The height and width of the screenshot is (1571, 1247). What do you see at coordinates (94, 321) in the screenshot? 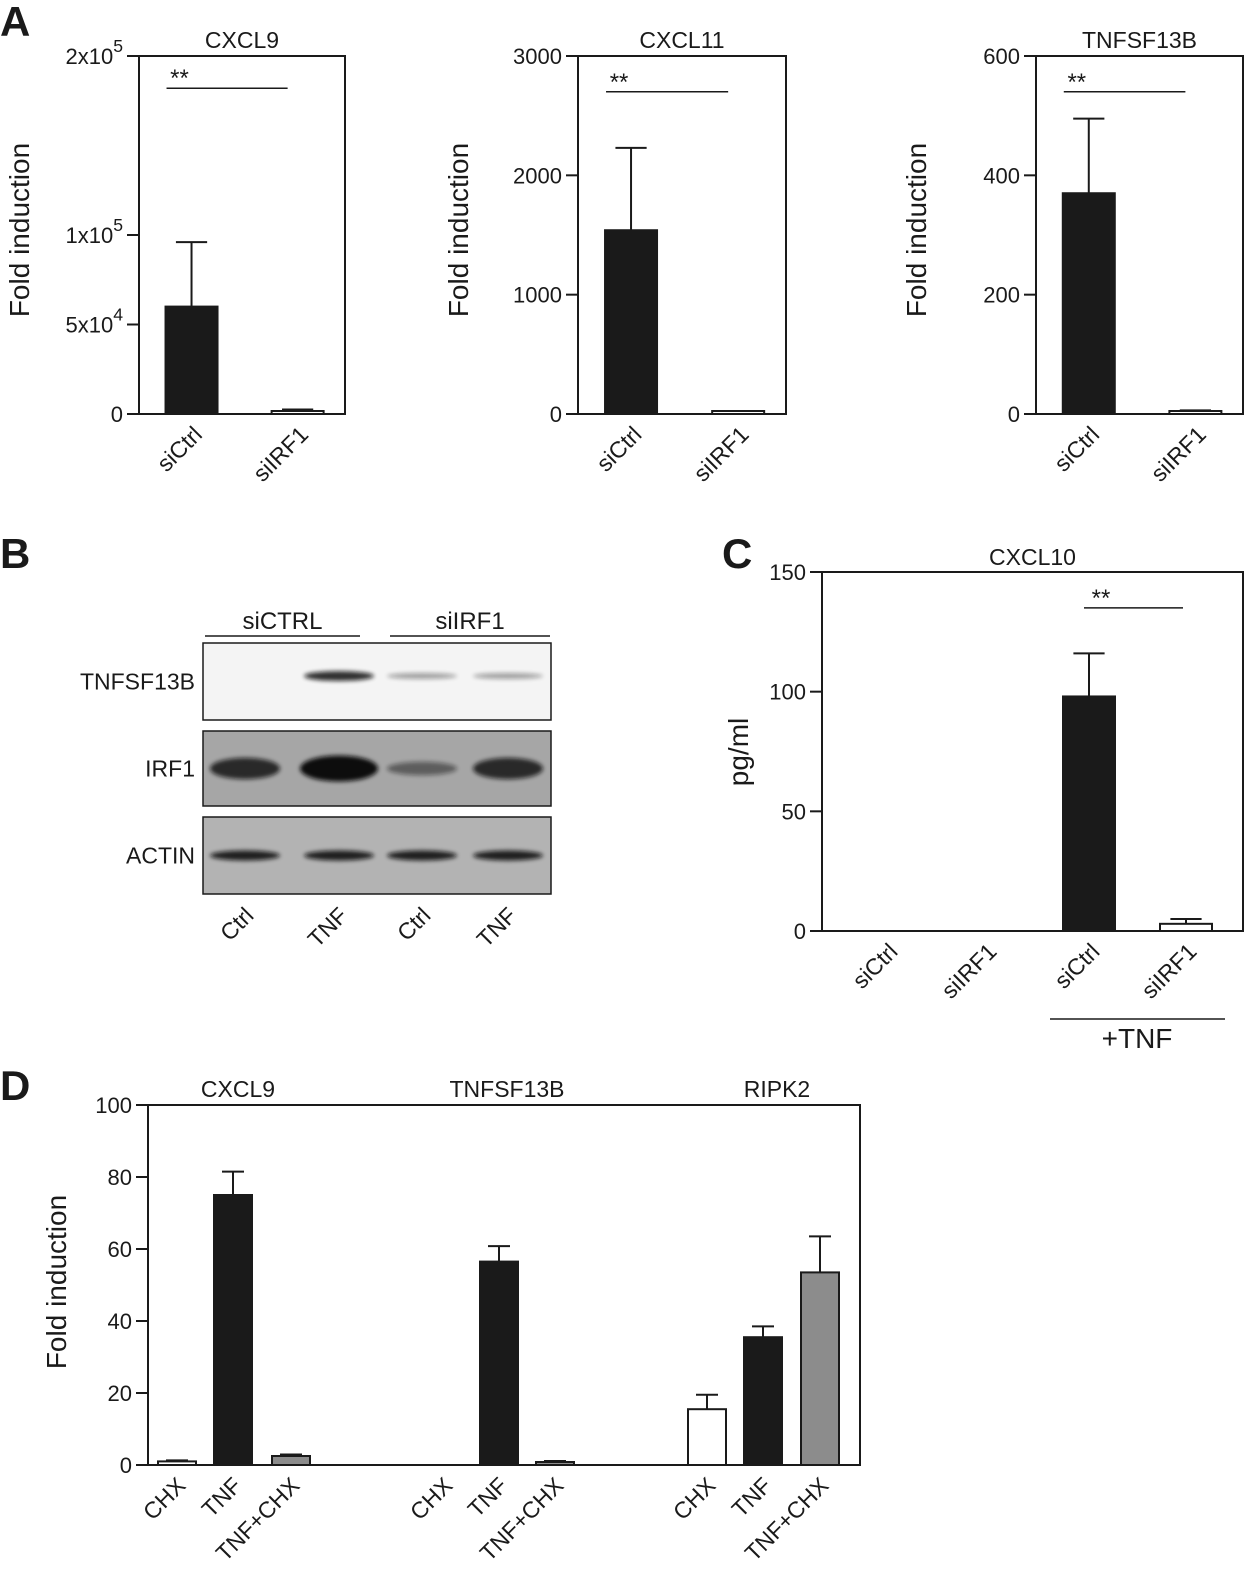
I see `y-tick-label: 5x10⁴` at bounding box center [94, 321].